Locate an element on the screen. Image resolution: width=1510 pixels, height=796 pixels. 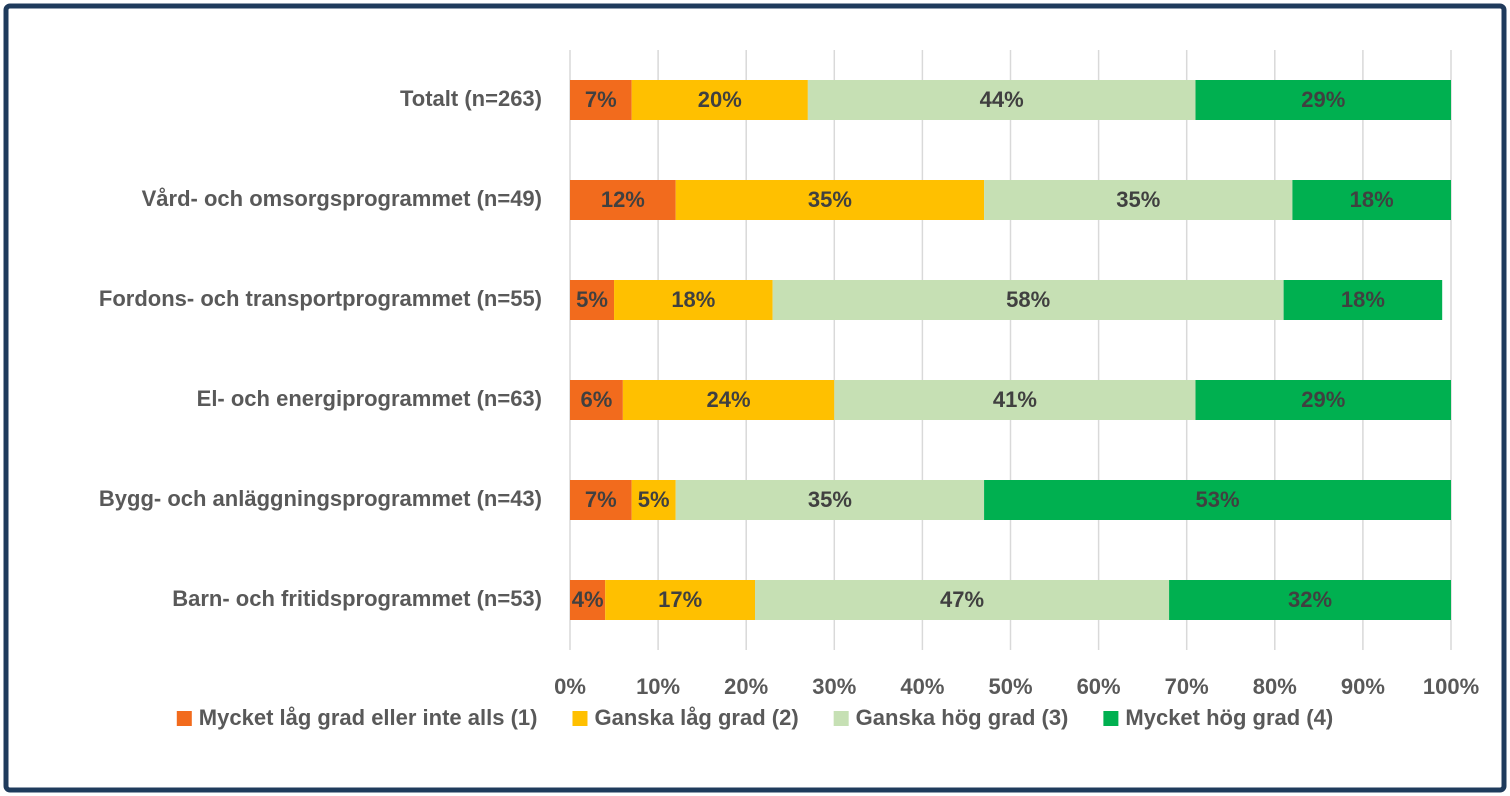
y-tick-label: Vård- och omsorgsprogrammet (n=49) is located at coordinates (342, 198).